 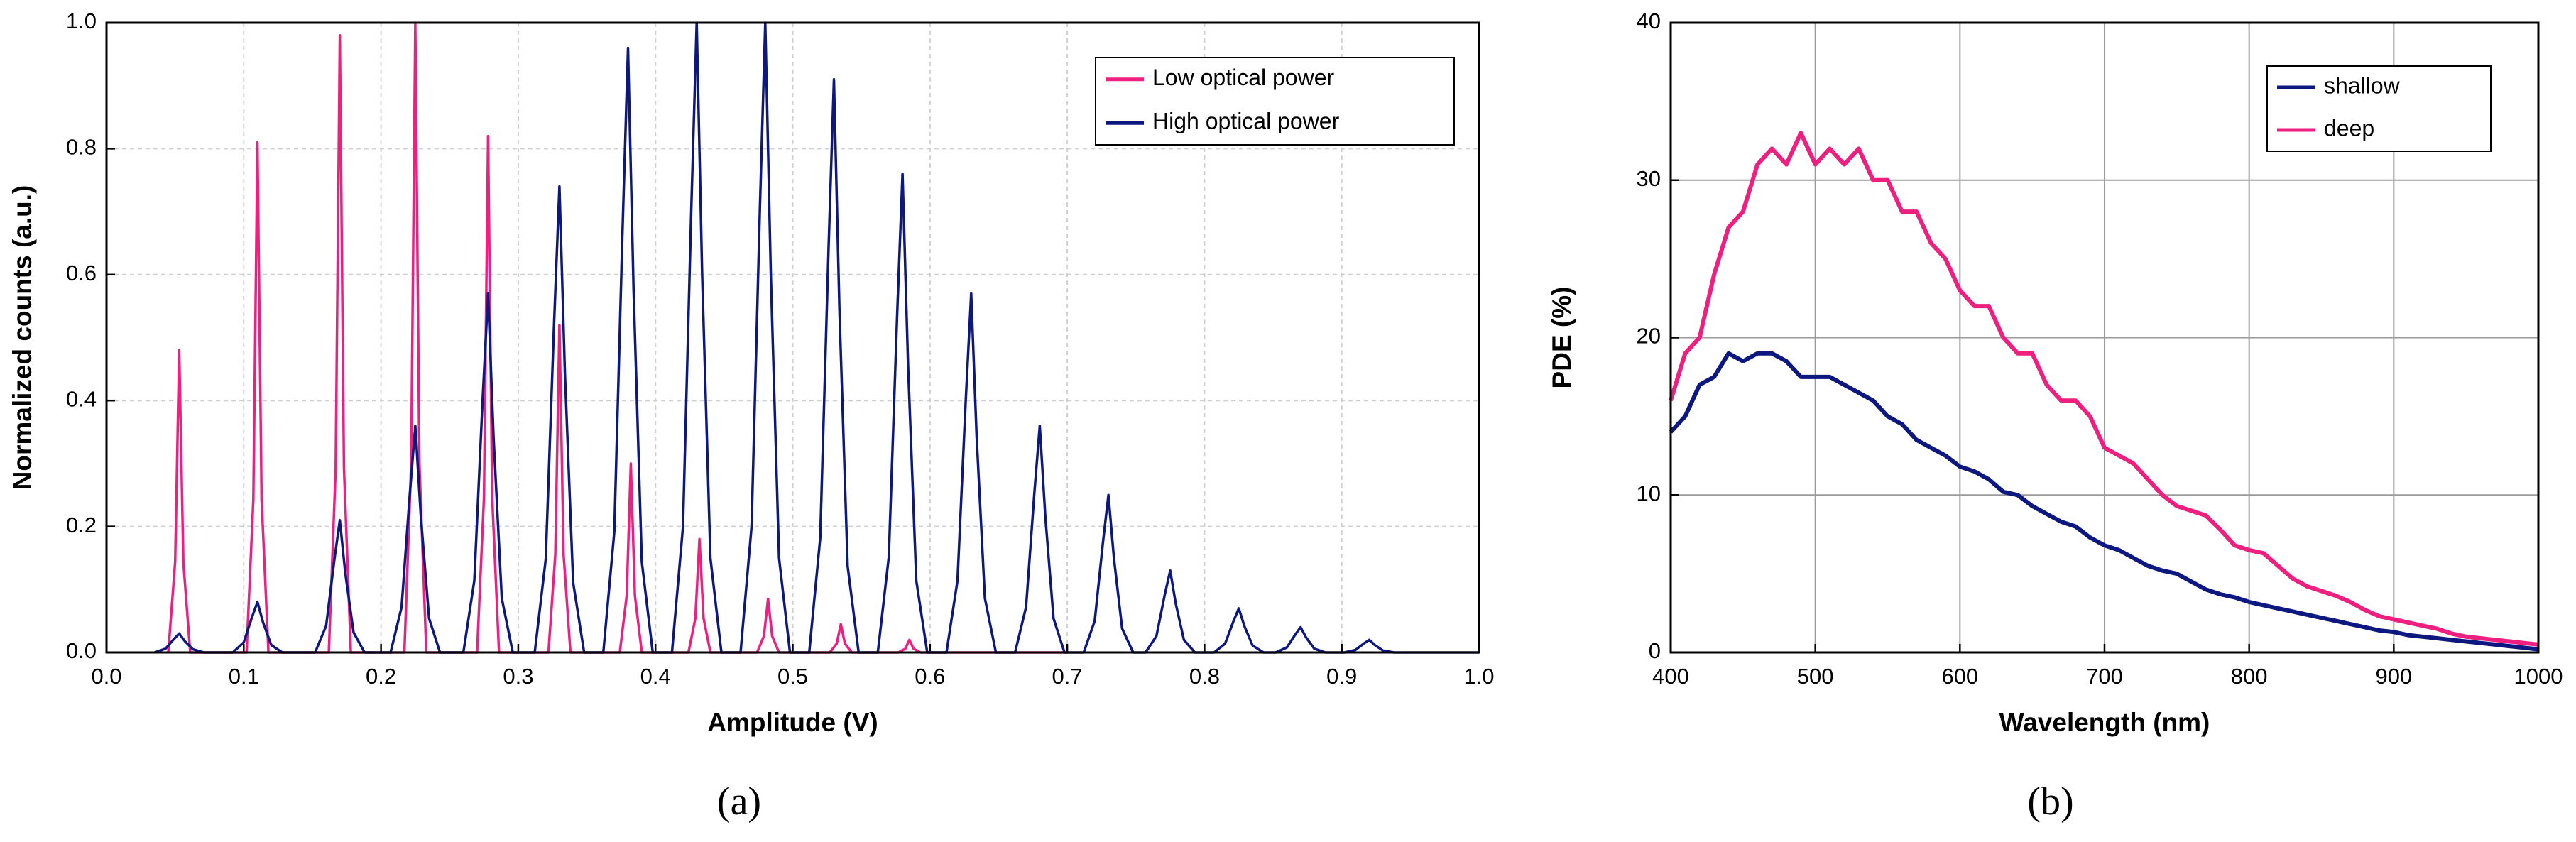 I want to click on y-tick-label: 0, so click(x=1655, y=650).